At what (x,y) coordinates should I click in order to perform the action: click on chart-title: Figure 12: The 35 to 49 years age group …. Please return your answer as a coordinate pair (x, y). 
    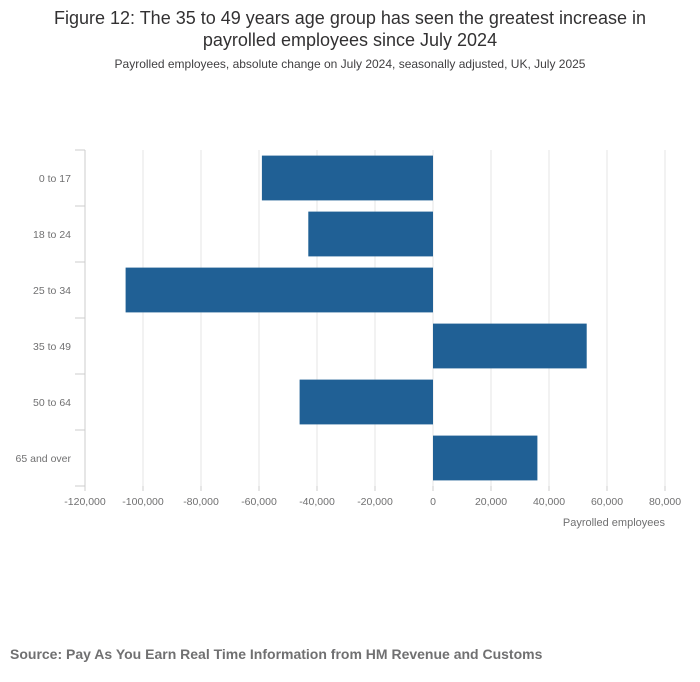
    Looking at the image, I should click on (350, 29).